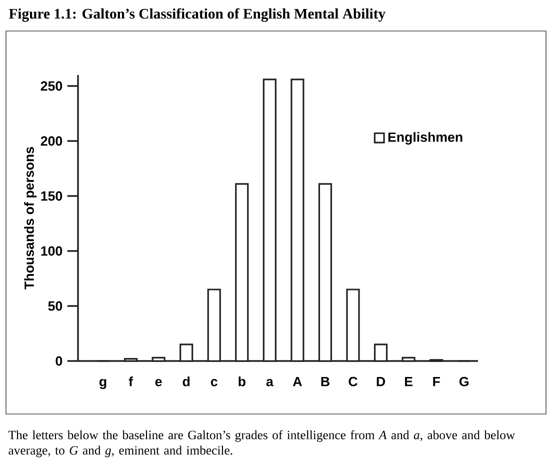 The width and height of the screenshot is (550, 467). What do you see at coordinates (297, 381) in the screenshot?
I see `x-tick-label: A` at bounding box center [297, 381].